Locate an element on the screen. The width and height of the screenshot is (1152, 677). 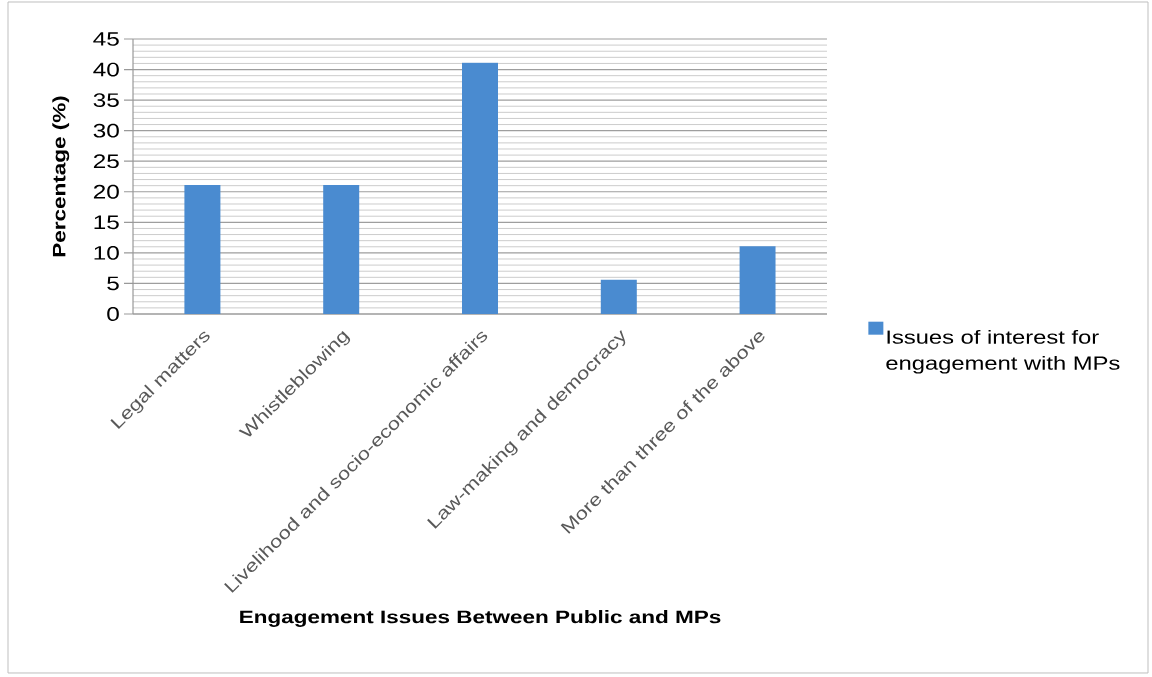
y-tick-label: 40 is located at coordinates (106, 69).